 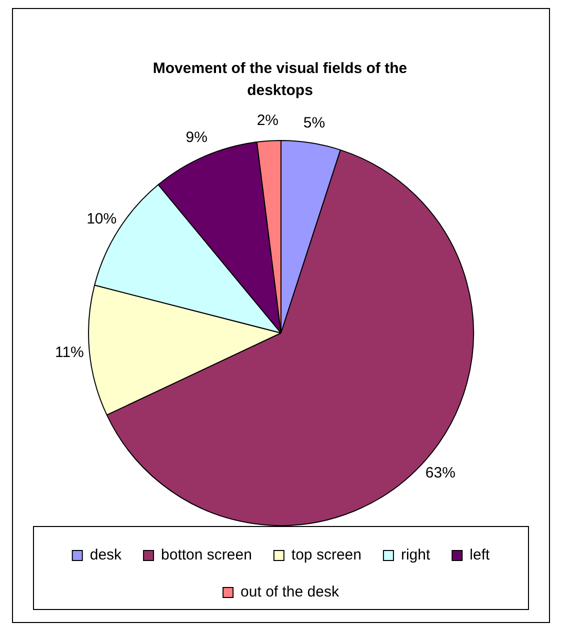 What do you see at coordinates (326, 555) in the screenshot?
I see `legend-label: top screen` at bounding box center [326, 555].